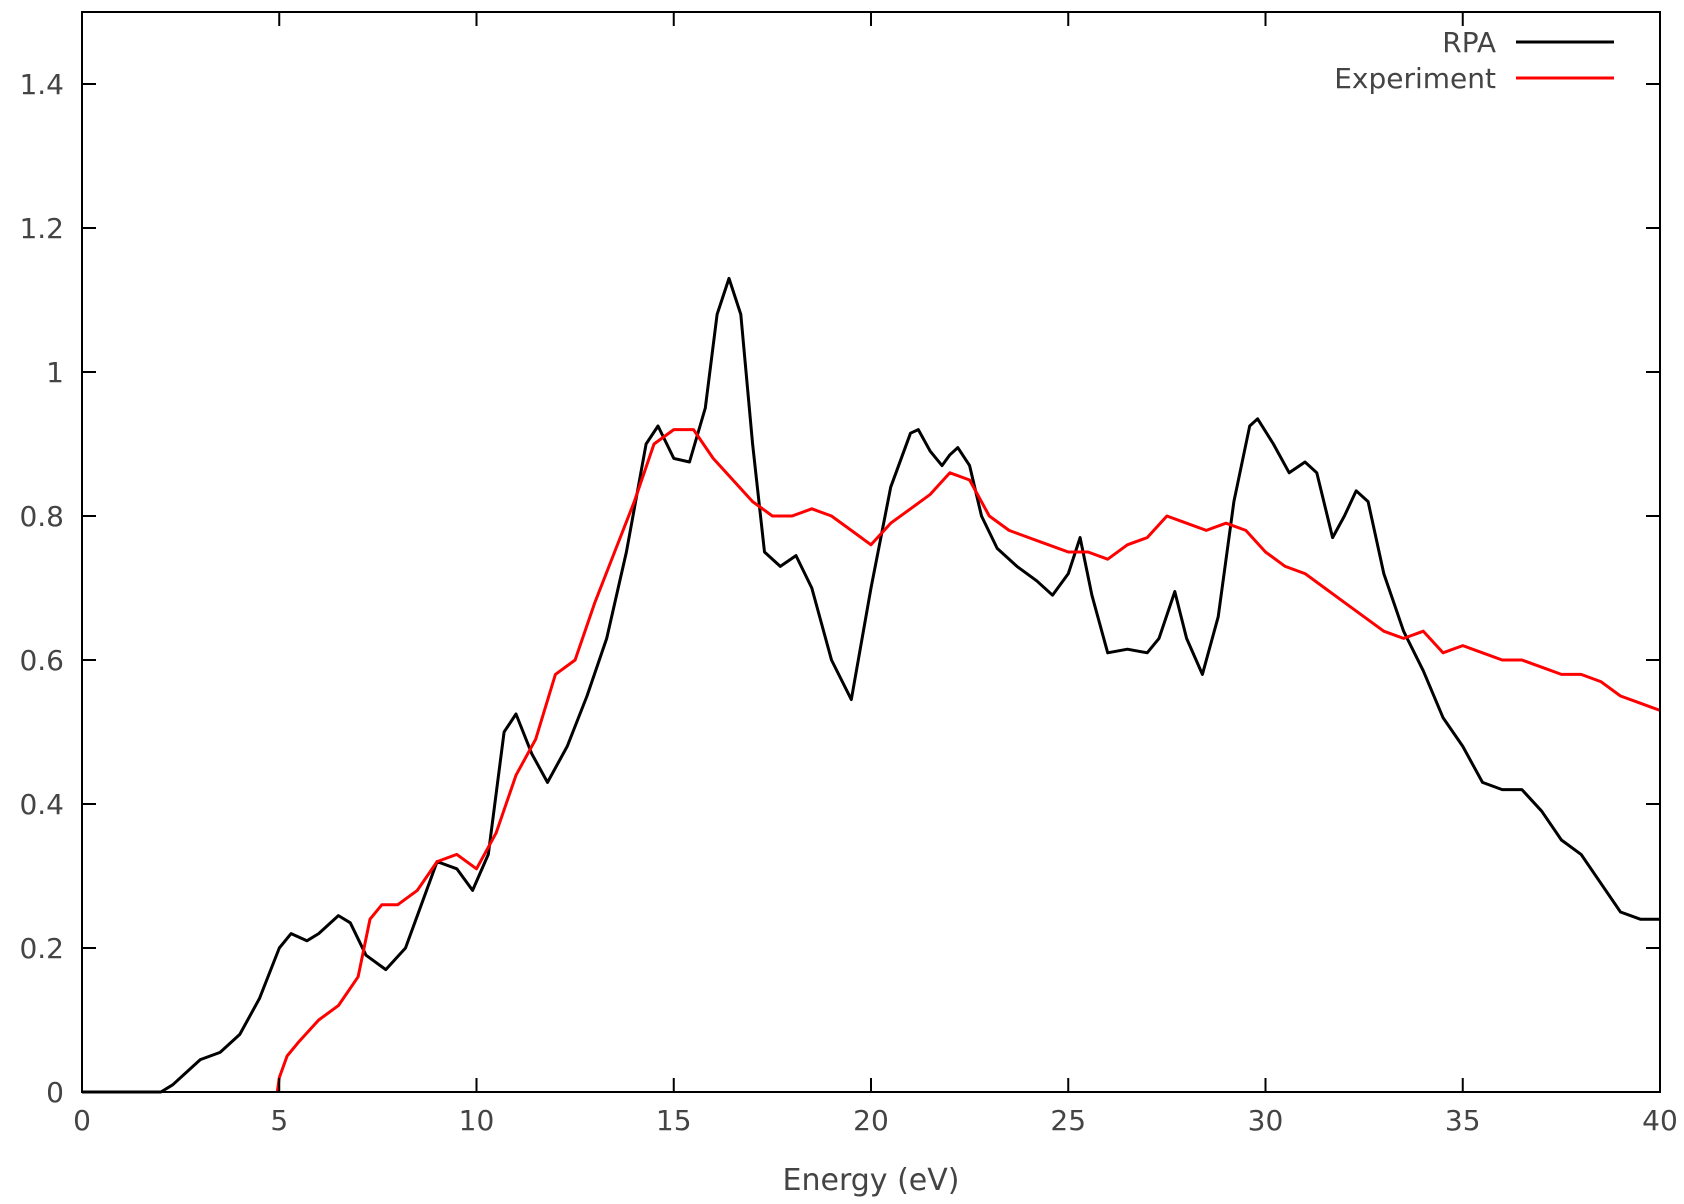 This screenshot has width=1684, height=1204. Describe the element at coordinates (1463, 1120) in the screenshot. I see `x-tick-label: 35` at that location.